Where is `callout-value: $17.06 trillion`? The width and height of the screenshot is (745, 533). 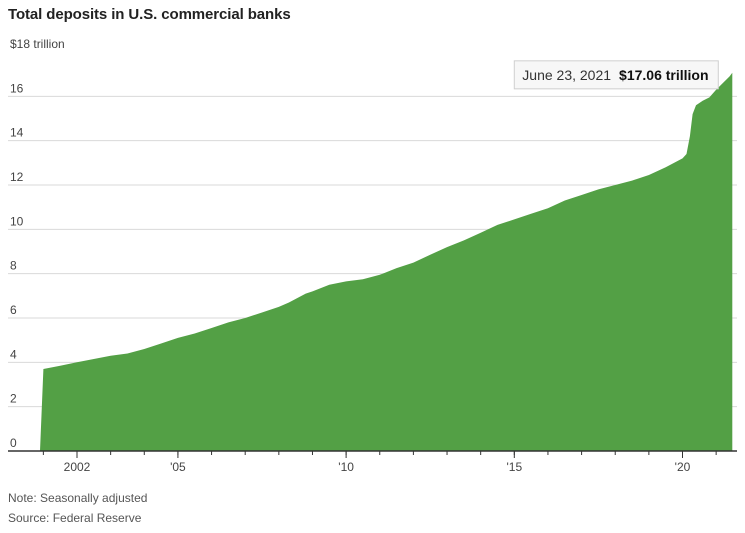
callout-value: $17.06 trillion is located at coordinates (663, 75).